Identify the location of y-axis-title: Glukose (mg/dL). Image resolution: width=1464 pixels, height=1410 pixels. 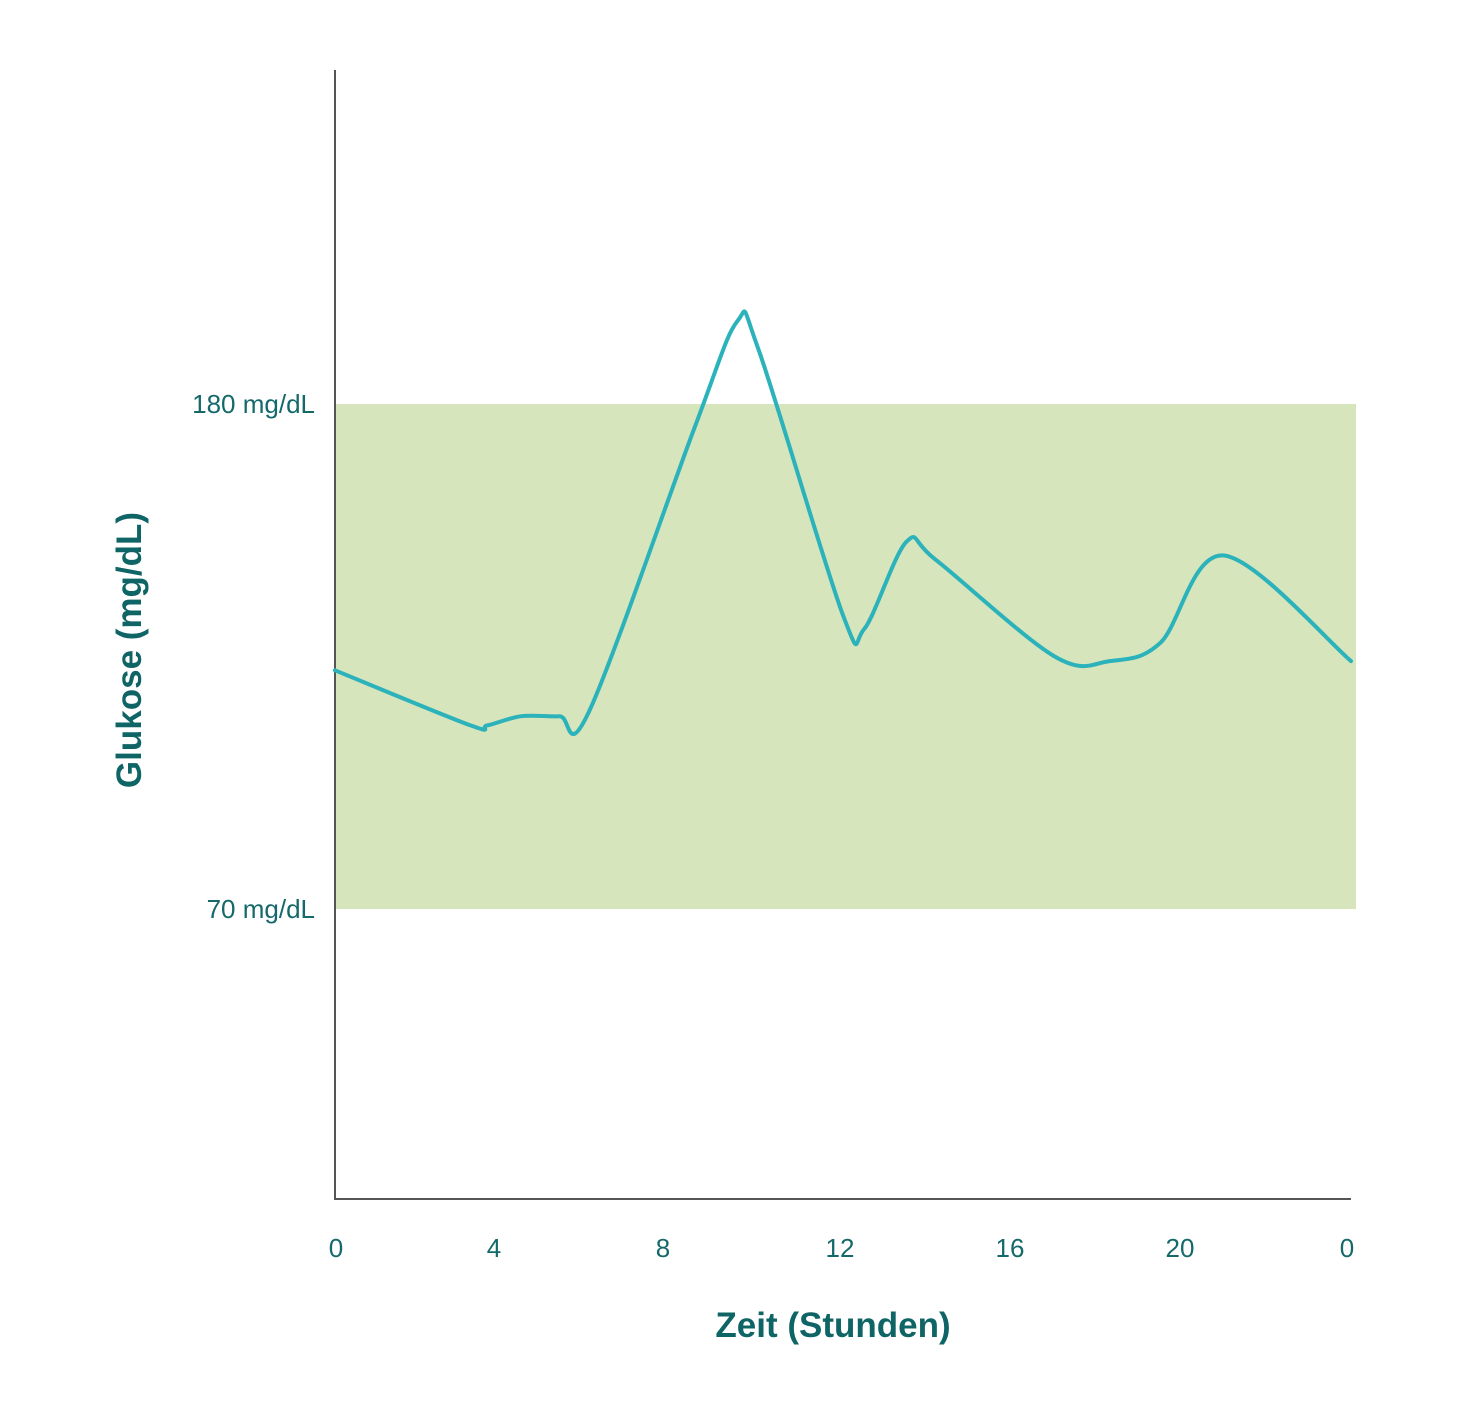
(129, 650).